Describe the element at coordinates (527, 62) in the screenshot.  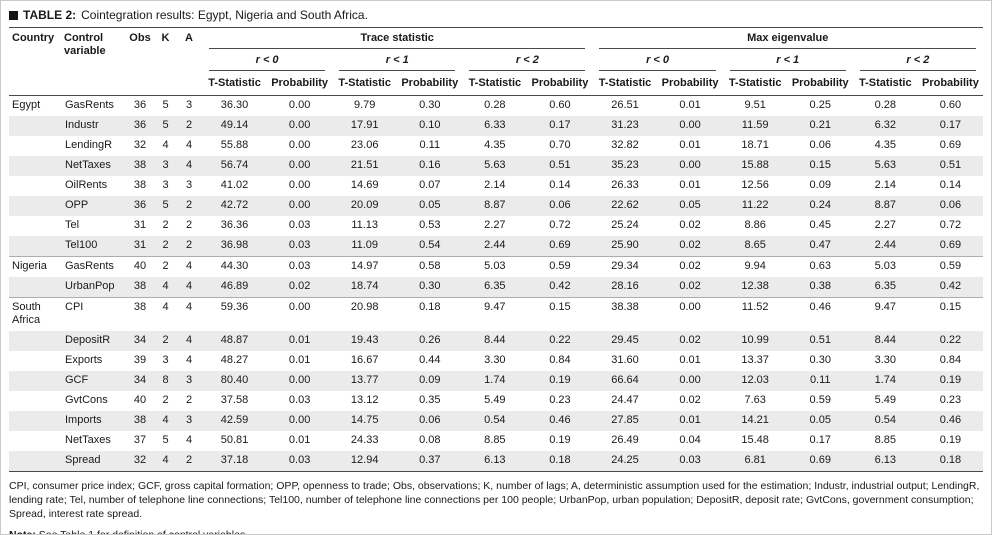
I see `header-sub-trace-r2-label: r < 2` at that location.